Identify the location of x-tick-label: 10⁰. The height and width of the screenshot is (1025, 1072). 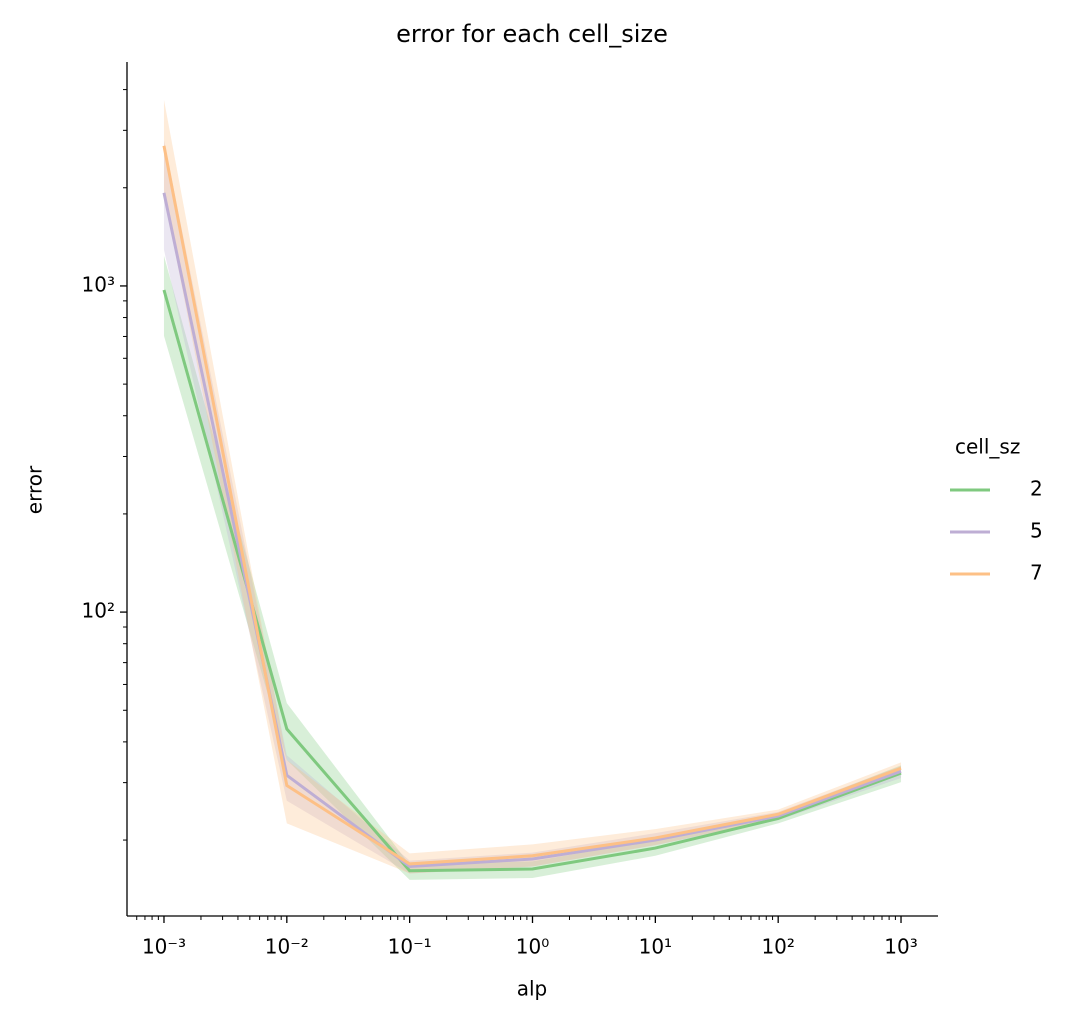
(532, 947).